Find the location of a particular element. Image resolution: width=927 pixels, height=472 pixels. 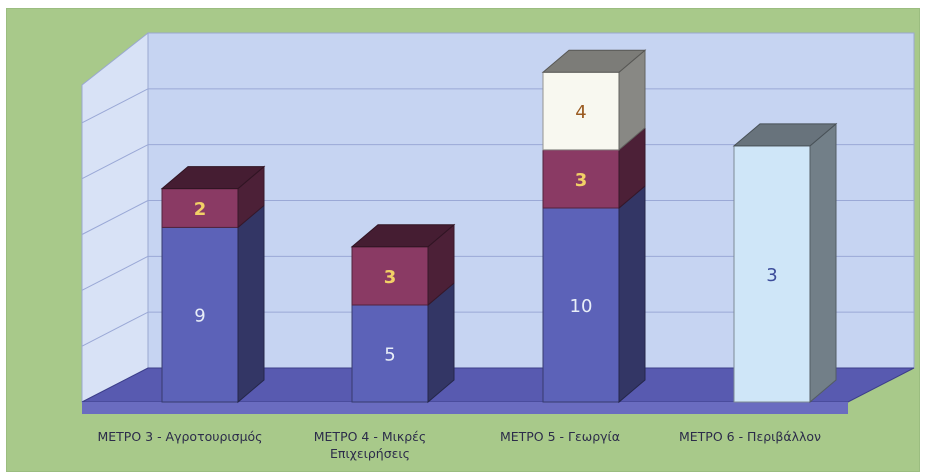

data-label: 5 is located at coordinates (389, 355).